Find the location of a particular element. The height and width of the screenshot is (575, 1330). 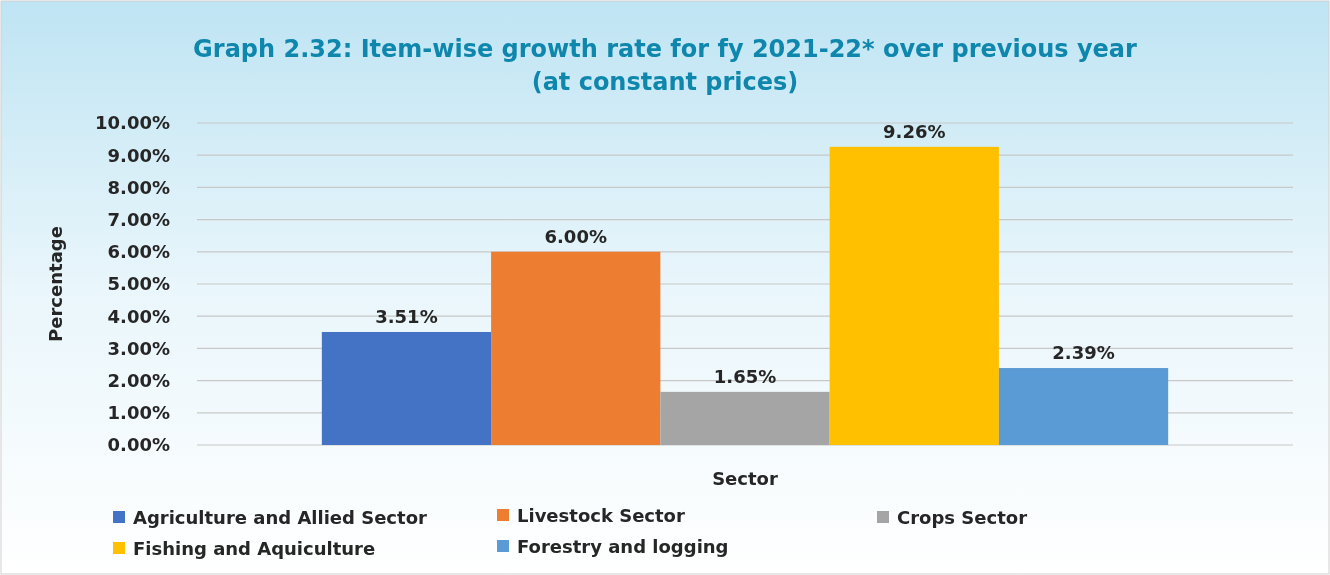

legend-label: Livestock Sector is located at coordinates (601, 516).